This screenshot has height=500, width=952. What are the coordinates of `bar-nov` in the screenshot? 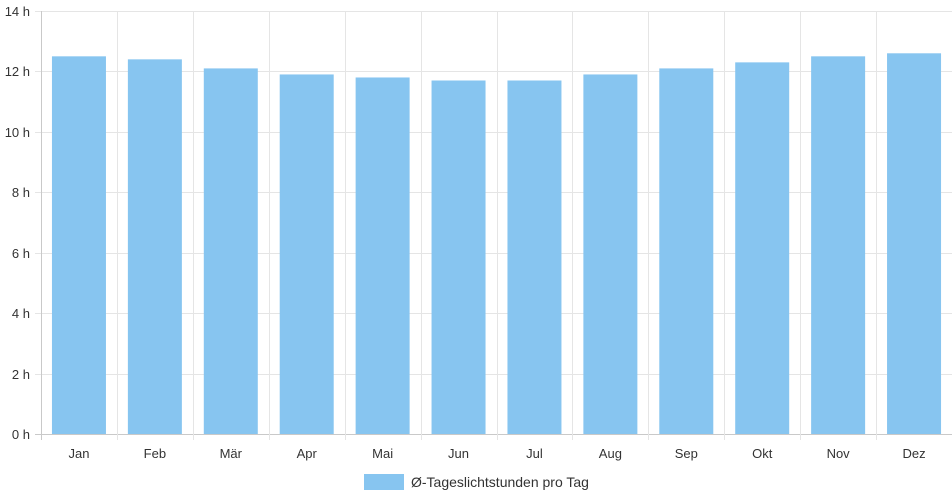 It's located at (838, 245).